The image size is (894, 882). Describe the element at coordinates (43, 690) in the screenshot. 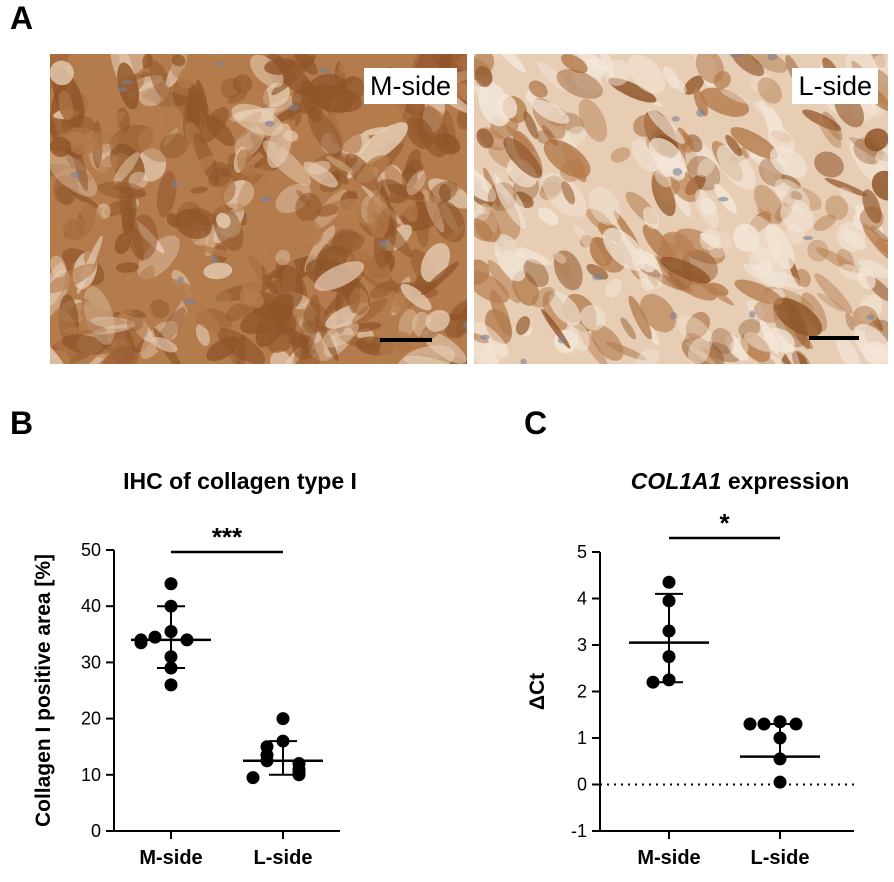

I see `y-axis-label: Collagen I positive area [%]` at that location.